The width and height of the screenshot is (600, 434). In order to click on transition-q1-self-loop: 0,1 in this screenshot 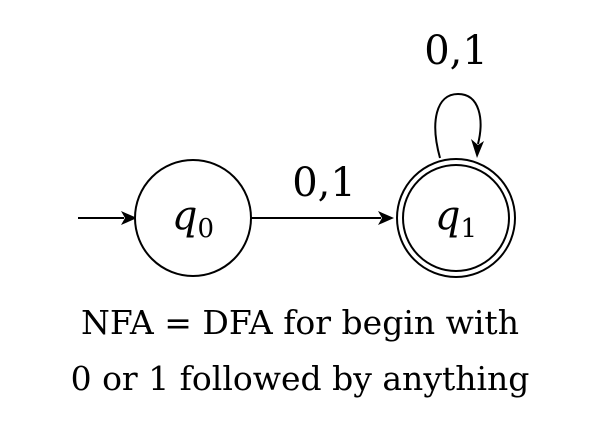, I will do `click(456, 93)`.